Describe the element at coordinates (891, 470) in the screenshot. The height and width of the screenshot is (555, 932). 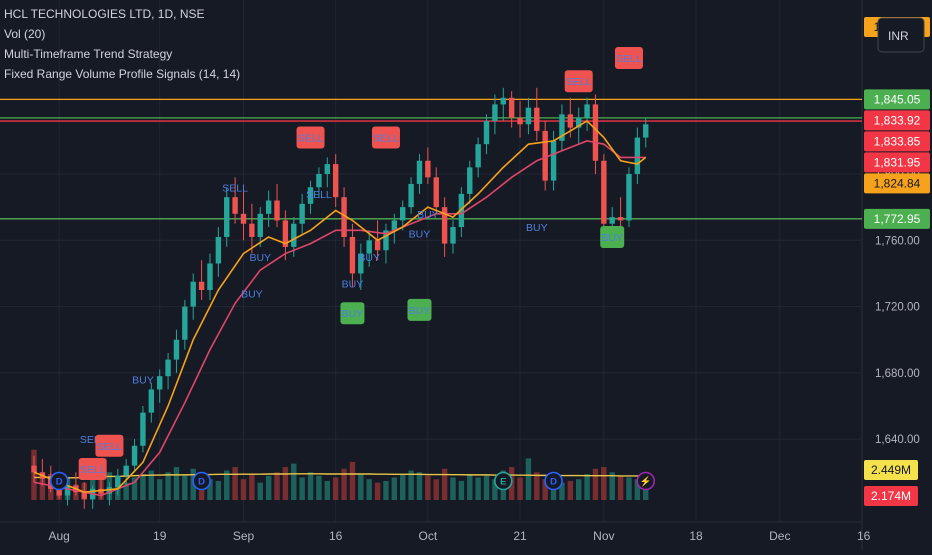
I see `volume-tag-label: 2.449M` at that location.